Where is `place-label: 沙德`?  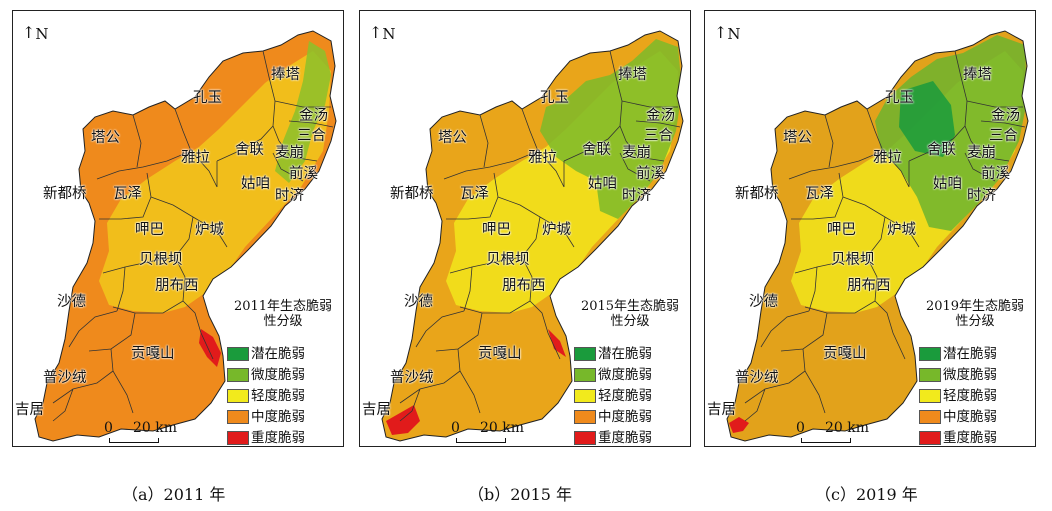
place-label: 沙德 is located at coordinates (763, 302).